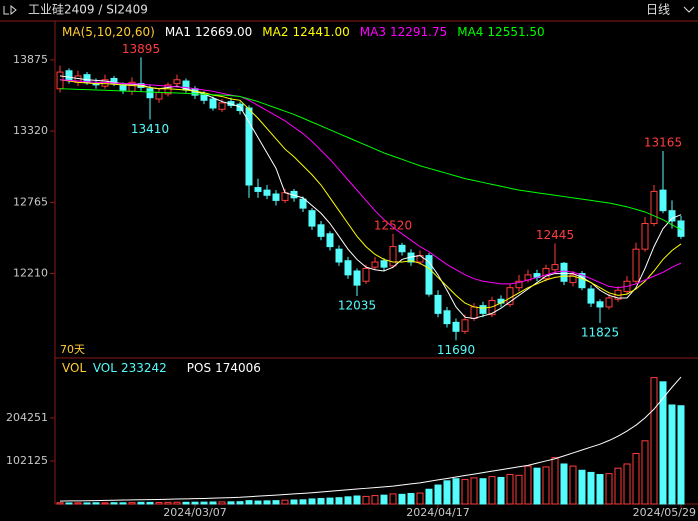 This screenshot has height=521, width=698. What do you see at coordinates (30, 59) in the screenshot?
I see `y-tick-label: 13875` at bounding box center [30, 59].